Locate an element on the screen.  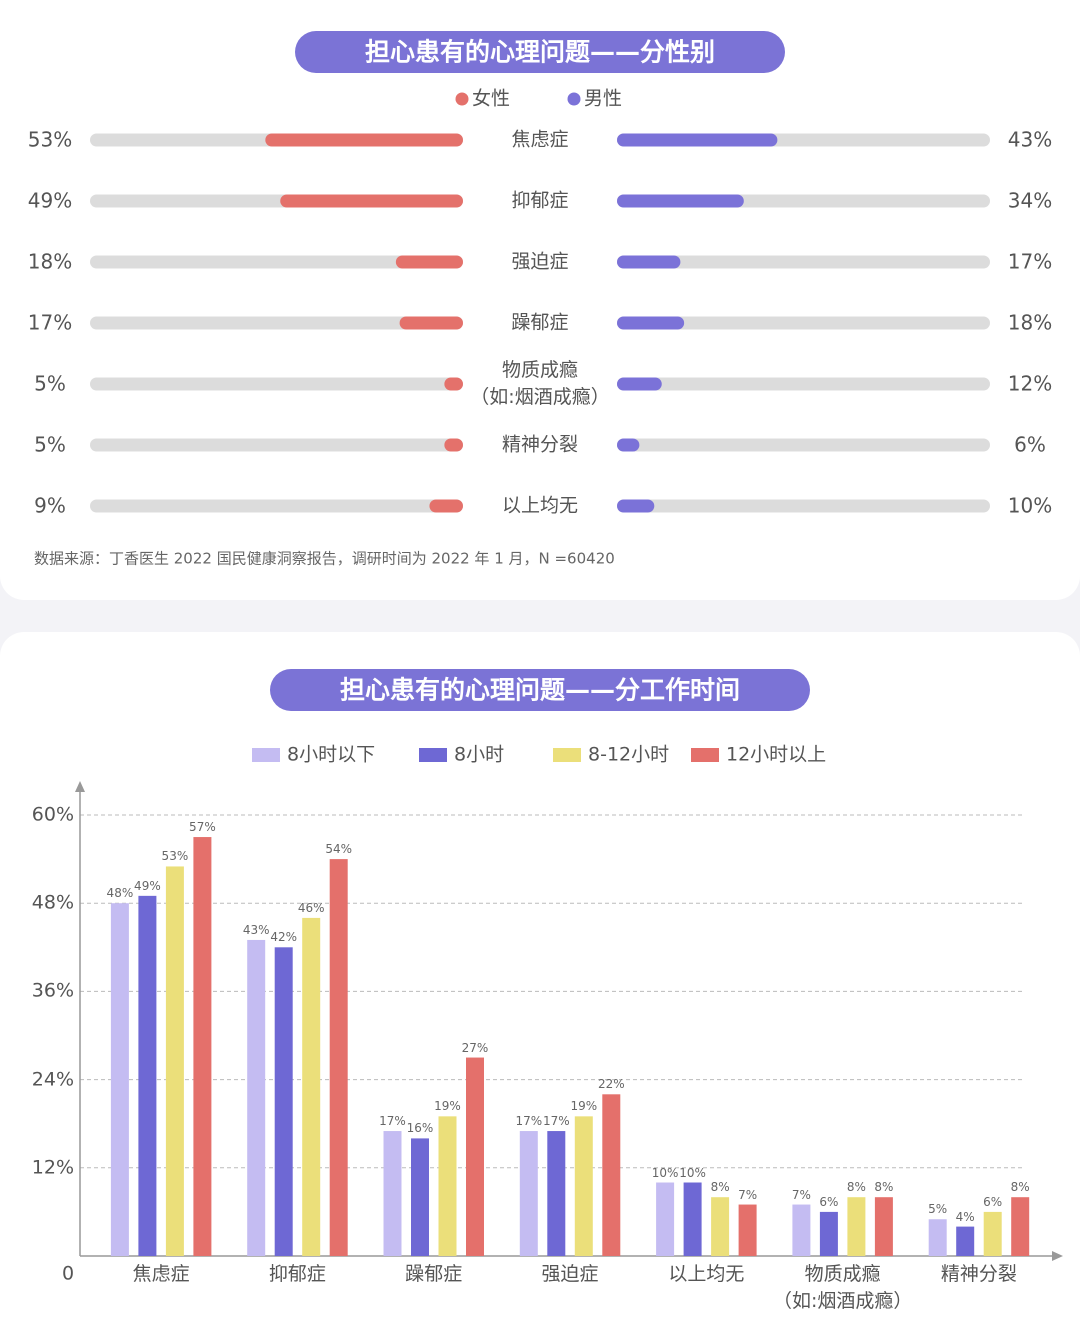
value-label: 22% is located at coordinates (611, 1084).